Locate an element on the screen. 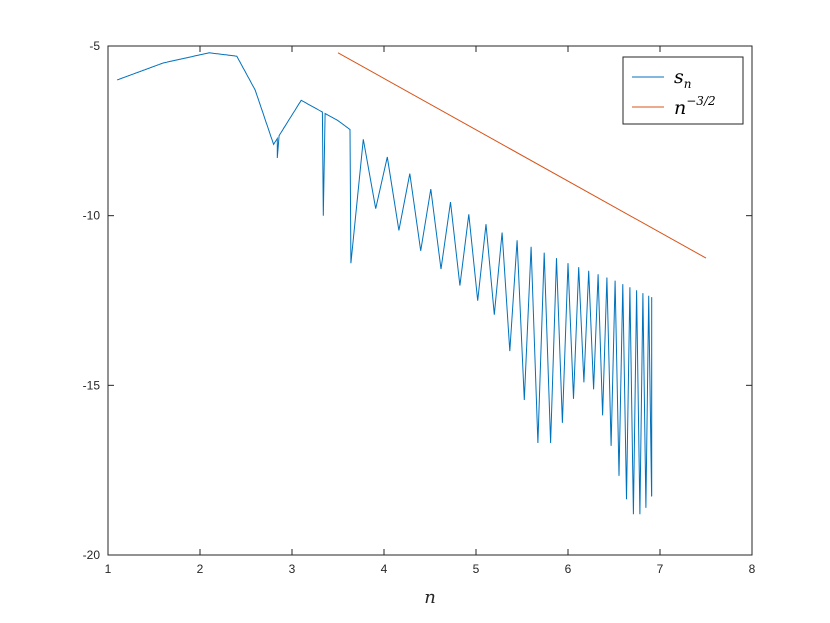 The image size is (830, 623). legend-label-n-power-superscript: −3/2 is located at coordinates (700, 101).